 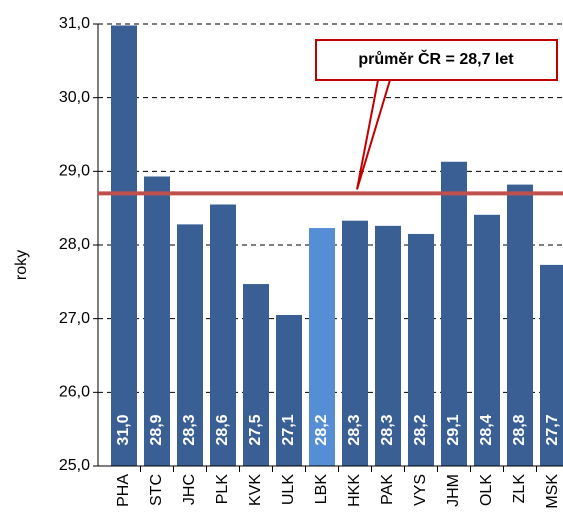 I want to click on x-tick-label: ULK, so click(x=288, y=489).